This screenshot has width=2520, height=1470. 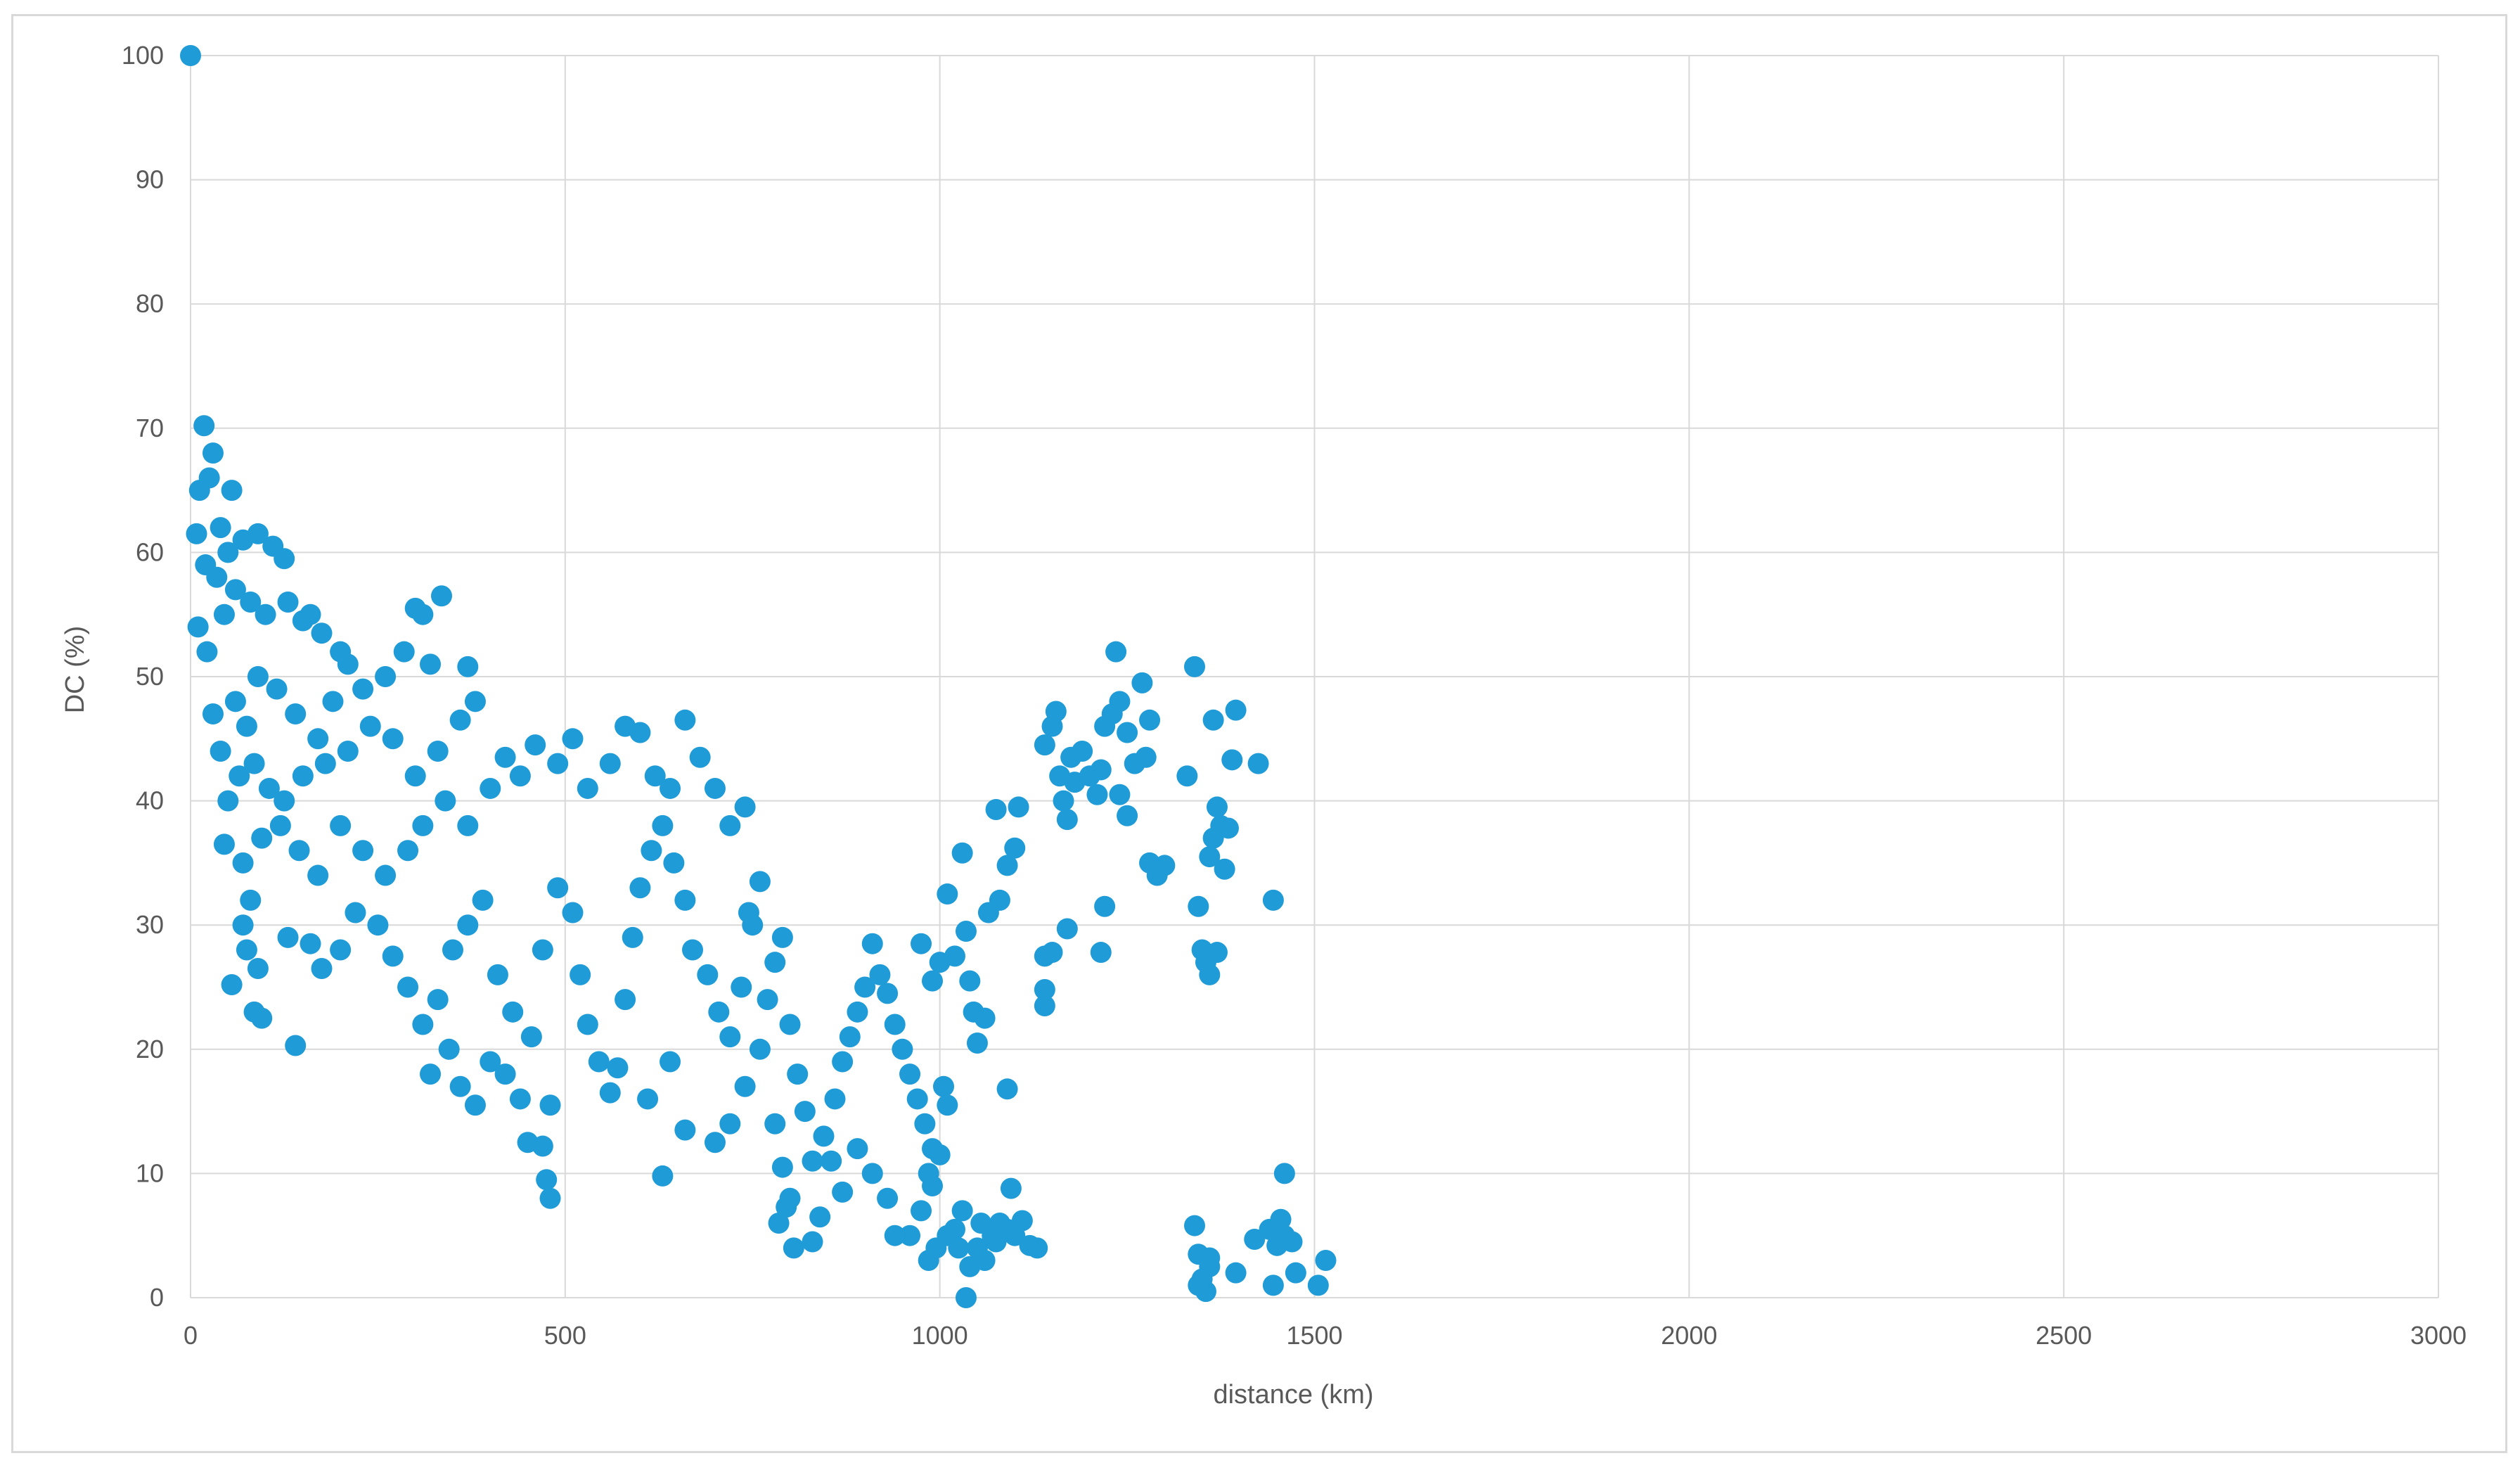 What do you see at coordinates (150, 303) in the screenshot?
I see `y-tick-label: 80` at bounding box center [150, 303].